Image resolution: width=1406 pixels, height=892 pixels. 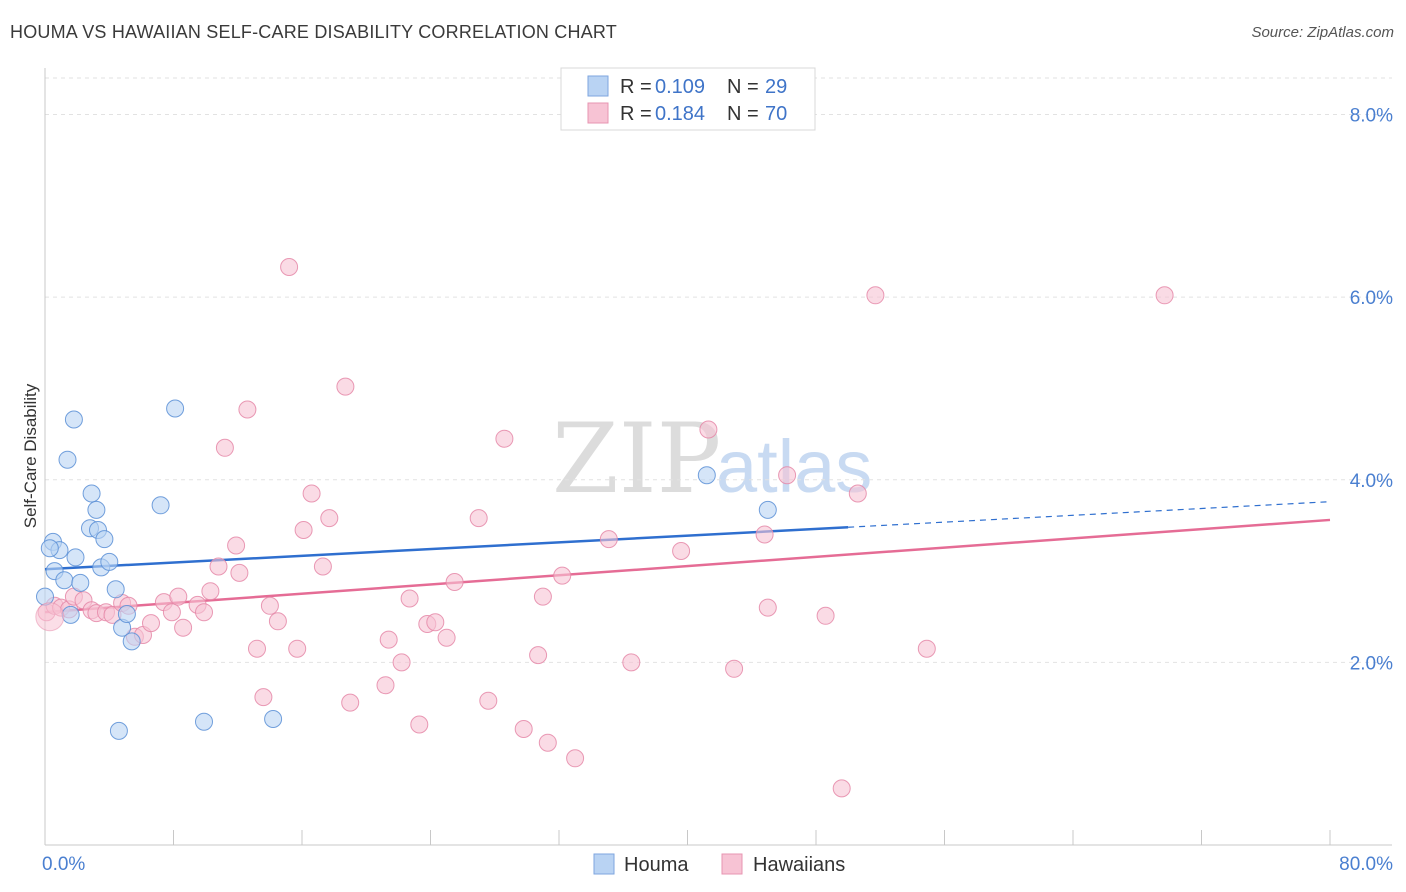 What do you see at coordinates (1371, 298) in the screenshot?
I see `y-tick-label-2: 6.0%` at bounding box center [1371, 298].